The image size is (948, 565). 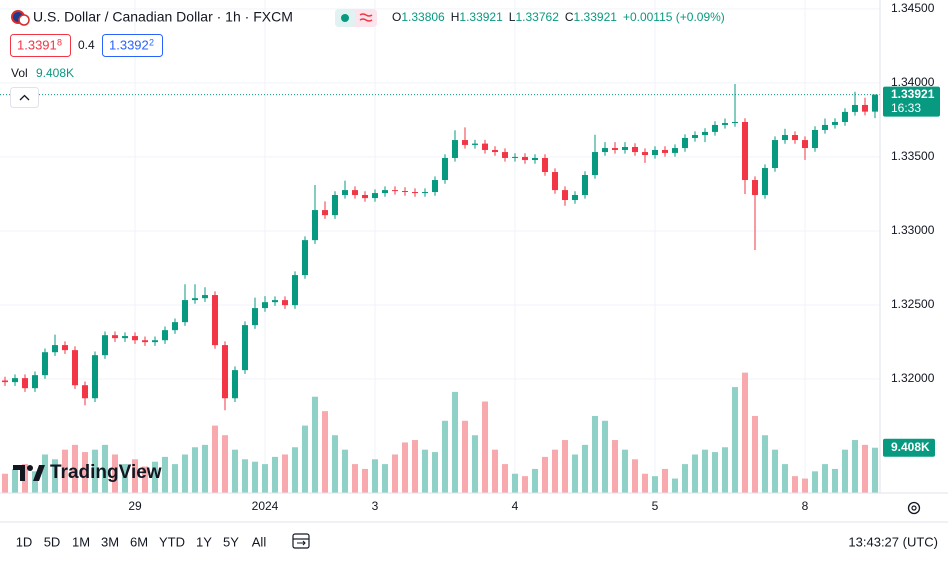 What do you see at coordinates (596, 17) in the screenshot?
I see `ohlc-value: 1.33921` at bounding box center [596, 17].